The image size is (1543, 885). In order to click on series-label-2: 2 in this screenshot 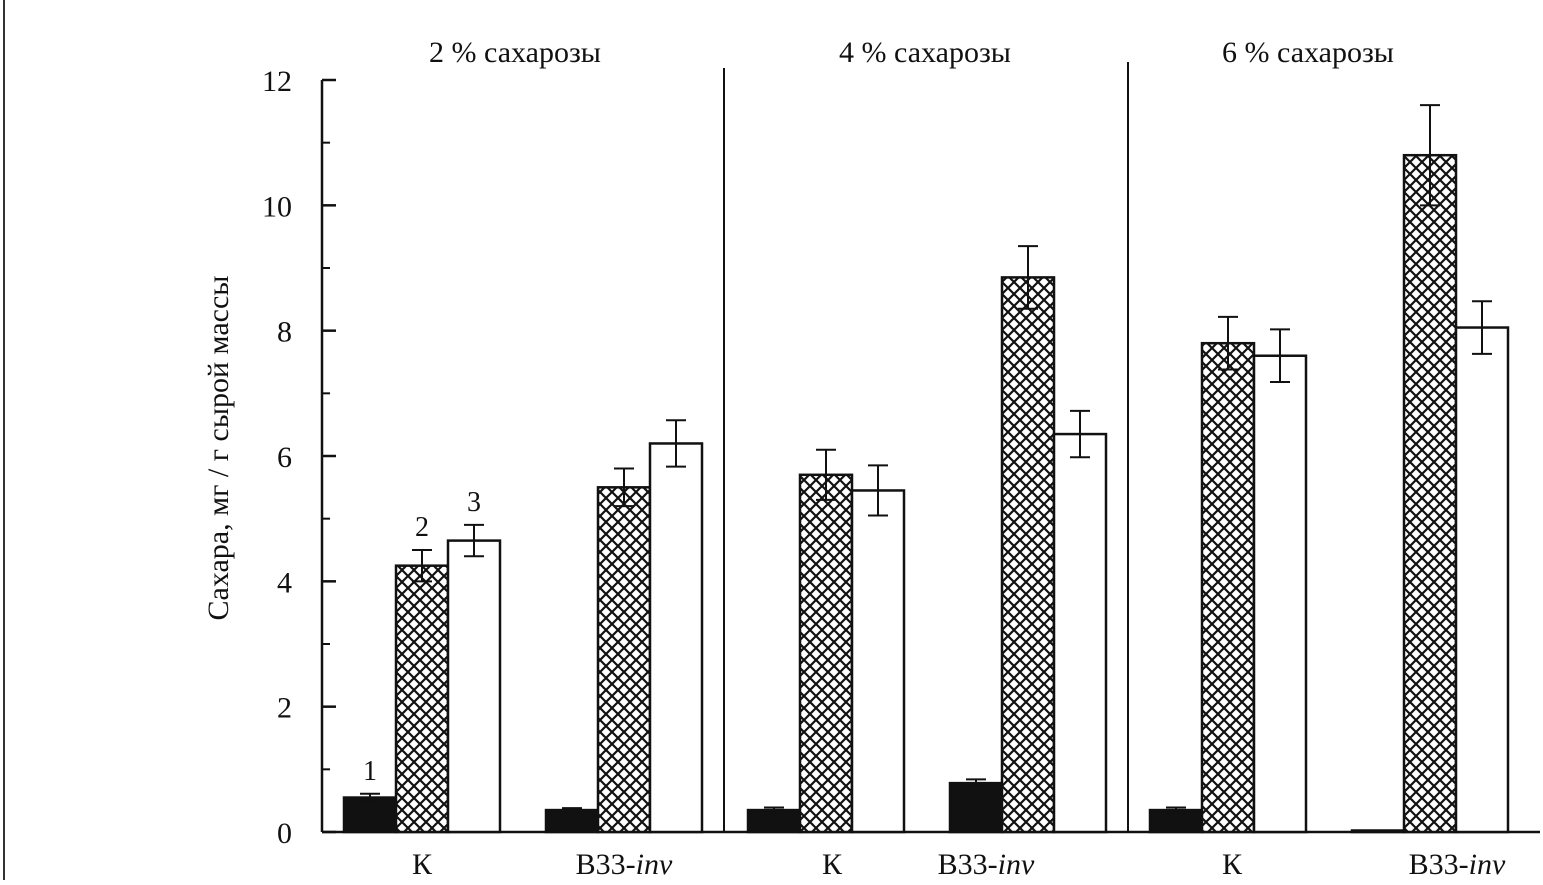, I will do `click(422, 527)`.